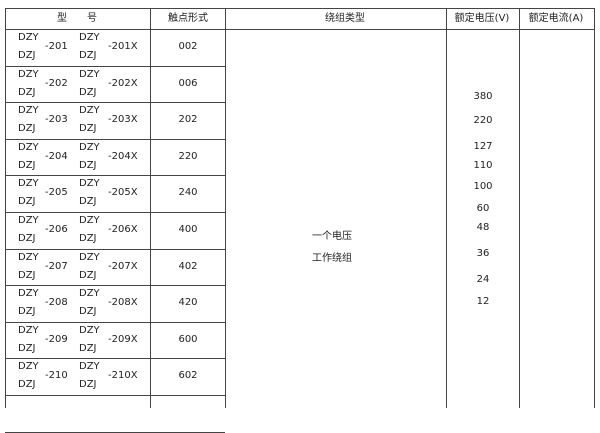 Image resolution: width=600 pixels, height=433 pixels. Describe the element at coordinates (56, 339) in the screenshot. I see `model-number: -209` at that location.